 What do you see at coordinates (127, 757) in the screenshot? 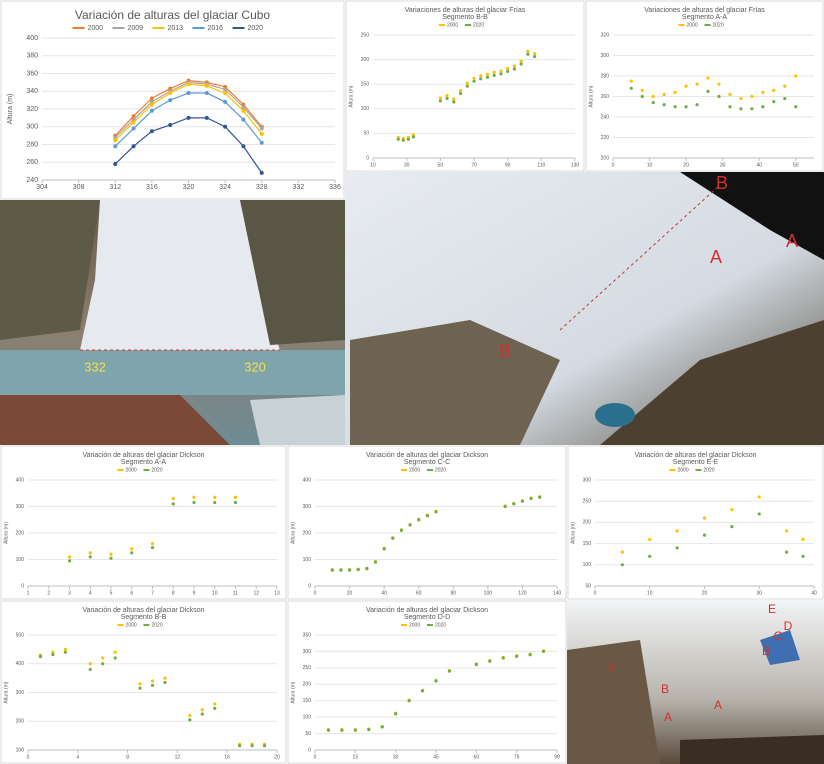
I see `x-tick-label: 8` at bounding box center [127, 757].